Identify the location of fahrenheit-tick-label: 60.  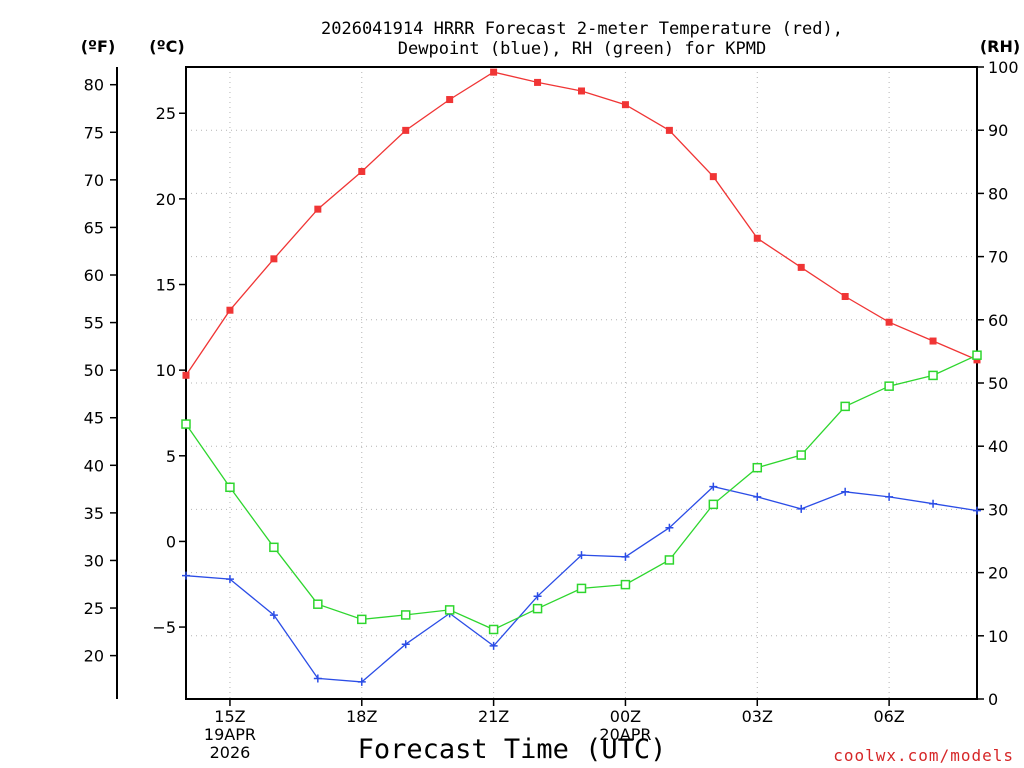
(94, 275).